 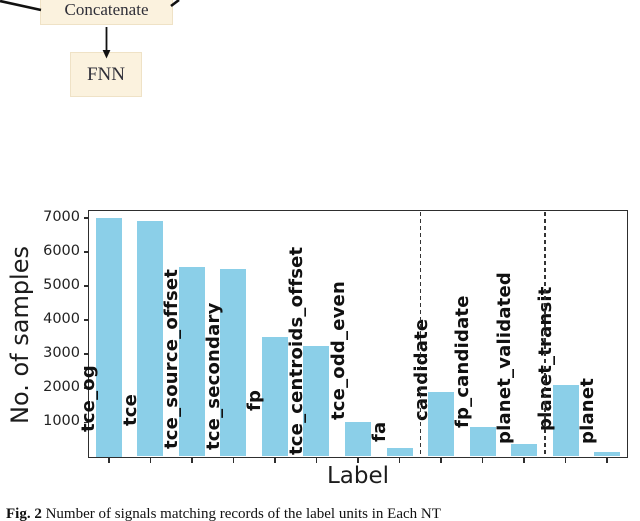 I want to click on y-tick-label: 5000, so click(x=61, y=285).